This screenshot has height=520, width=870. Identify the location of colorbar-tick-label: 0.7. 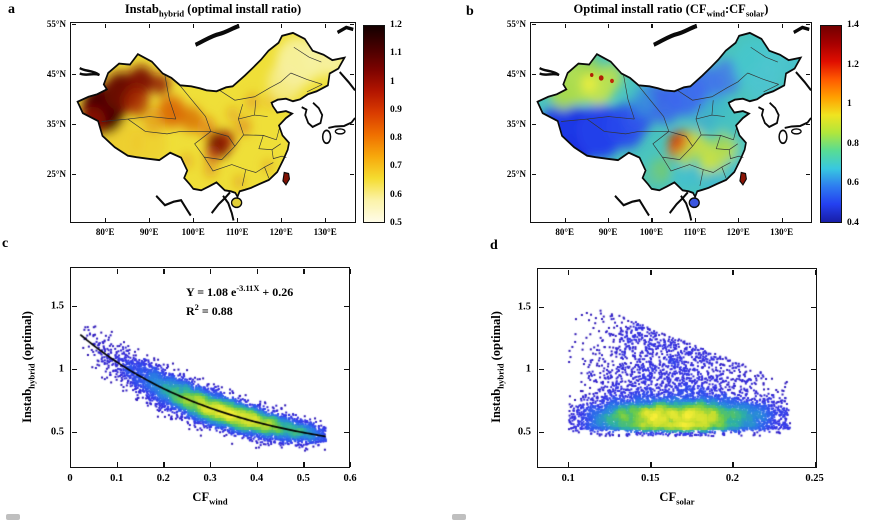
(396, 166).